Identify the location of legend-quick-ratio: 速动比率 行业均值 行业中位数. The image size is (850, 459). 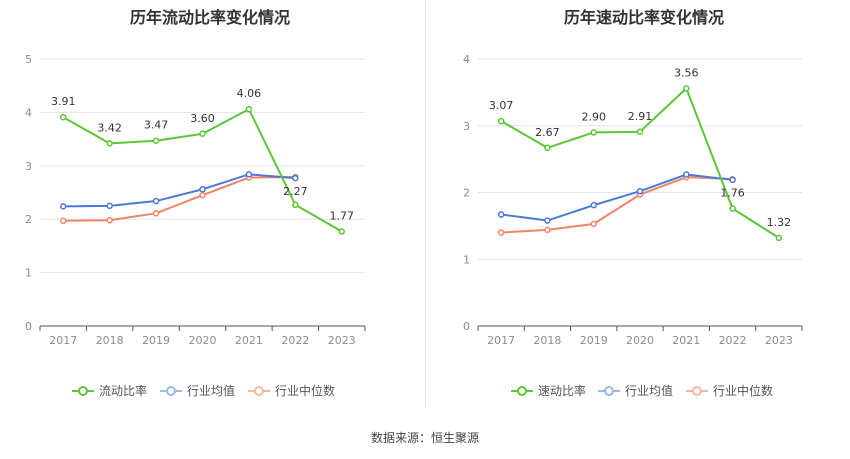
(637, 391).